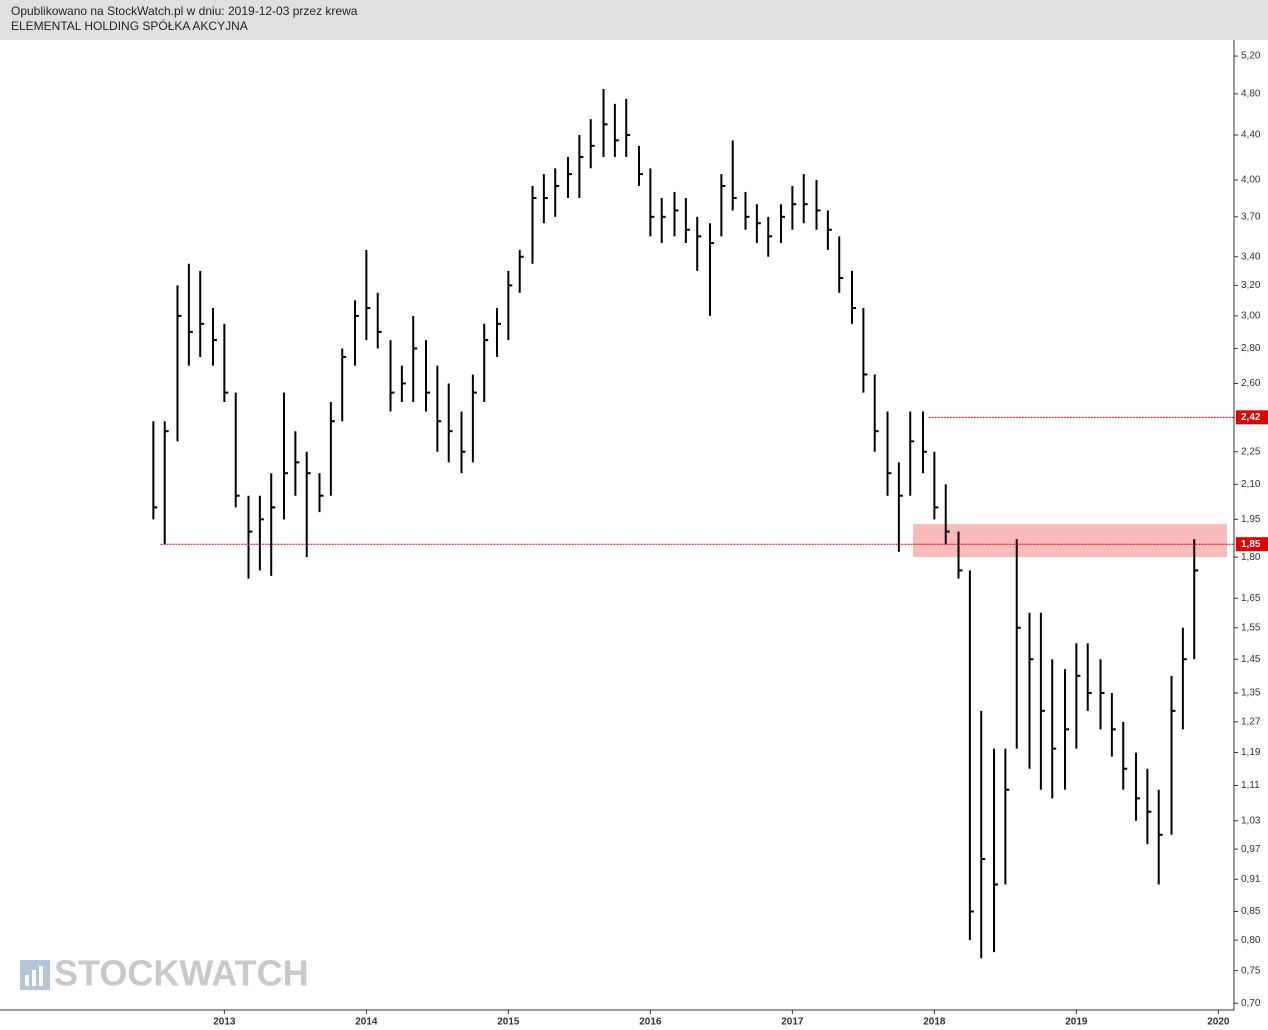 The height and width of the screenshot is (1030, 1268). Describe the element at coordinates (1251, 316) in the screenshot. I see `y-tick-label: 3,00` at that location.